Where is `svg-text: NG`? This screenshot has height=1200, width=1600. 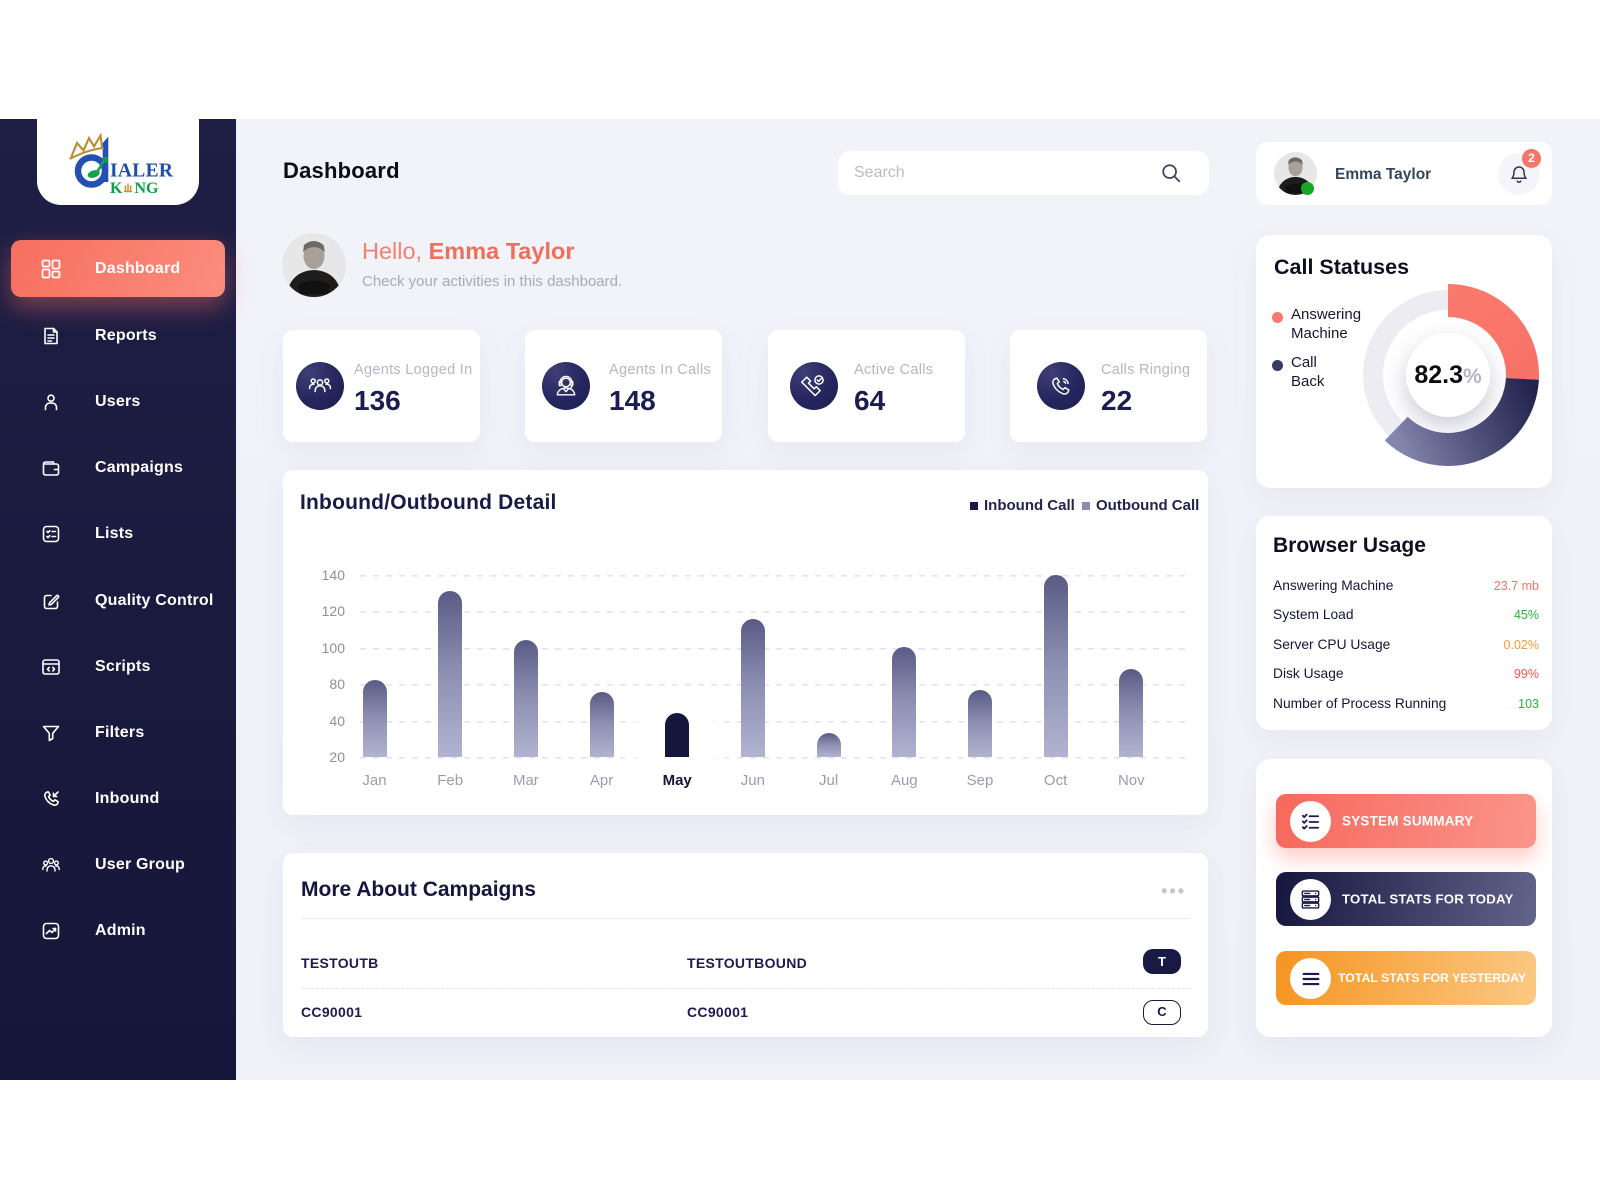 svg-text: NG is located at coordinates (147, 188).